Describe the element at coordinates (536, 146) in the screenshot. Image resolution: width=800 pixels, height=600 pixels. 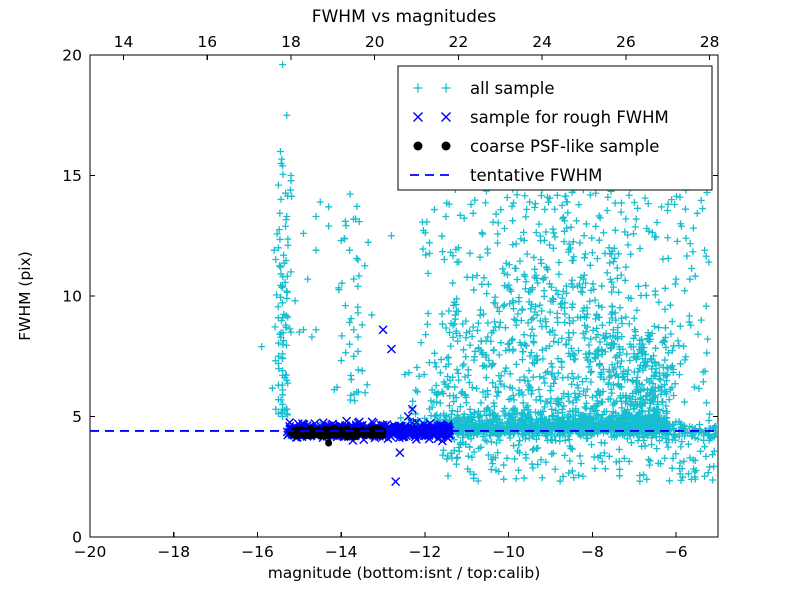
I see `legend-item-coarse-psf-like-sample: coarse PSF-like sample` at that location.